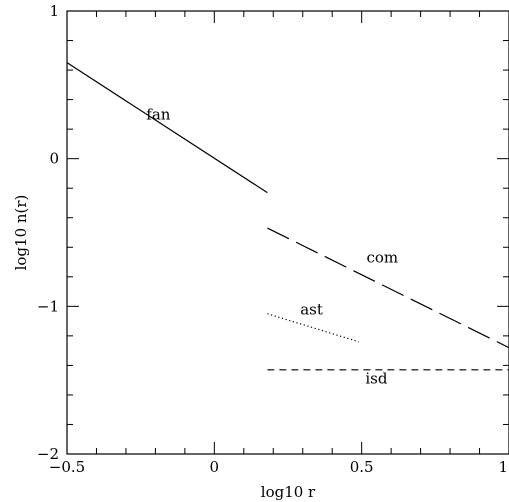 This screenshot has height=502, width=509. What do you see at coordinates (362, 467) in the screenshot?
I see `x-tick-label: 0.5` at bounding box center [362, 467].